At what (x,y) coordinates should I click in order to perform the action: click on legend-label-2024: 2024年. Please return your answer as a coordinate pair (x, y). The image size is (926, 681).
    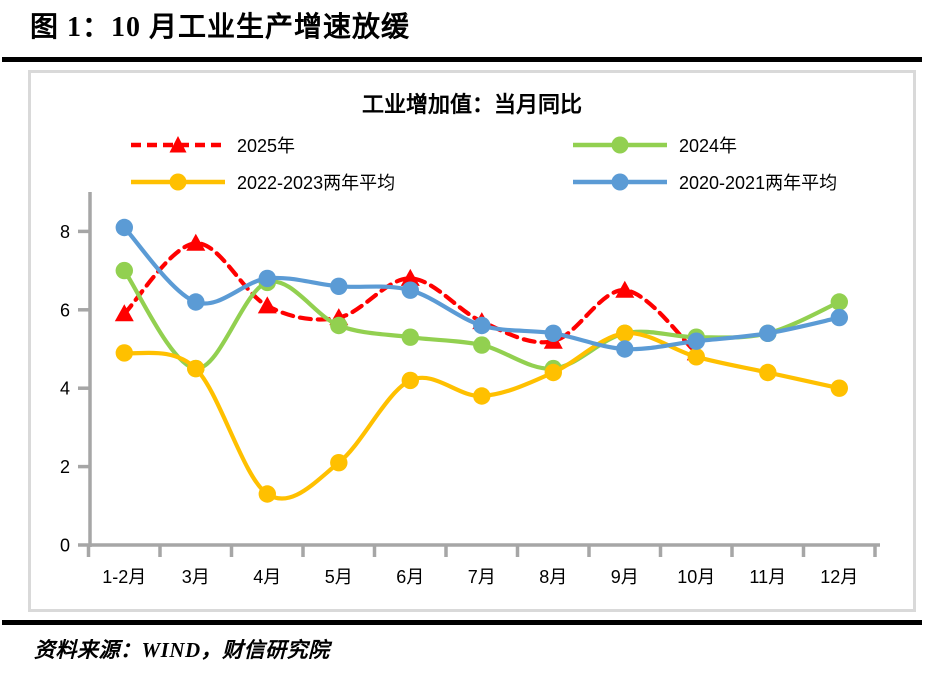
    Looking at the image, I should click on (708, 146).